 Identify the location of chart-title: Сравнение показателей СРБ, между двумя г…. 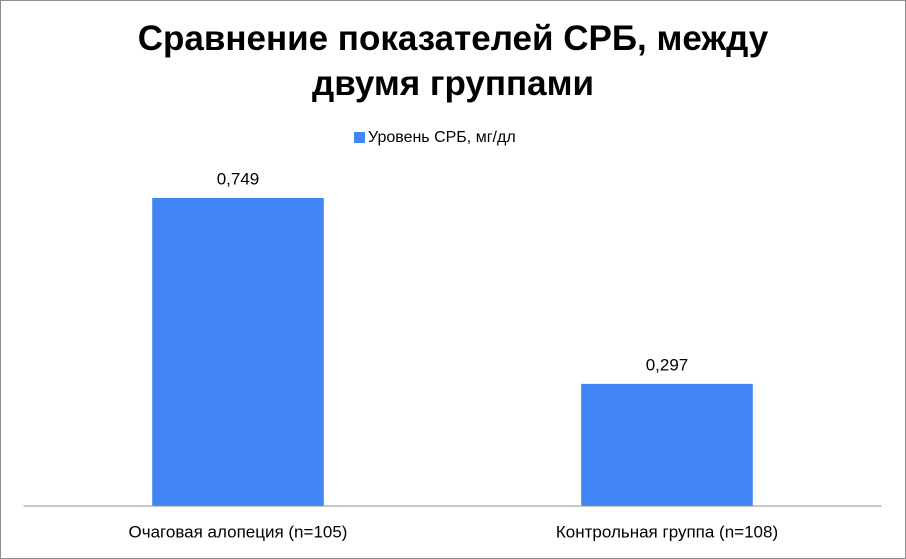
(453, 61).